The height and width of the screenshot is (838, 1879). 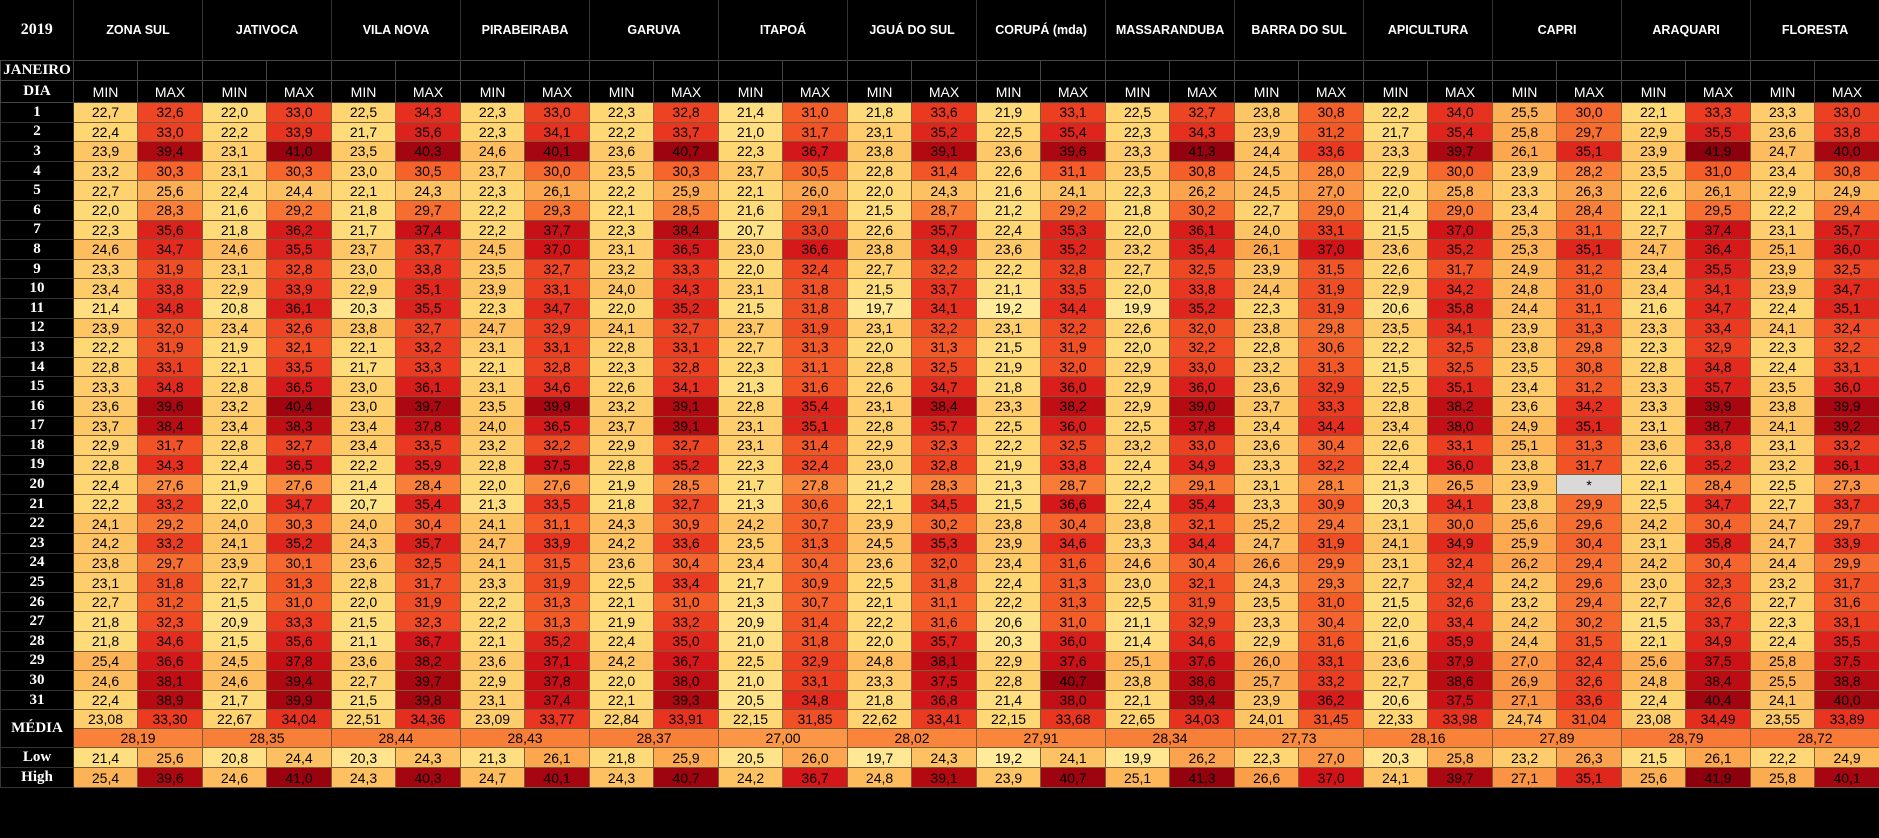 I want to click on max-cell: 34,4, so click(x=1073, y=308).